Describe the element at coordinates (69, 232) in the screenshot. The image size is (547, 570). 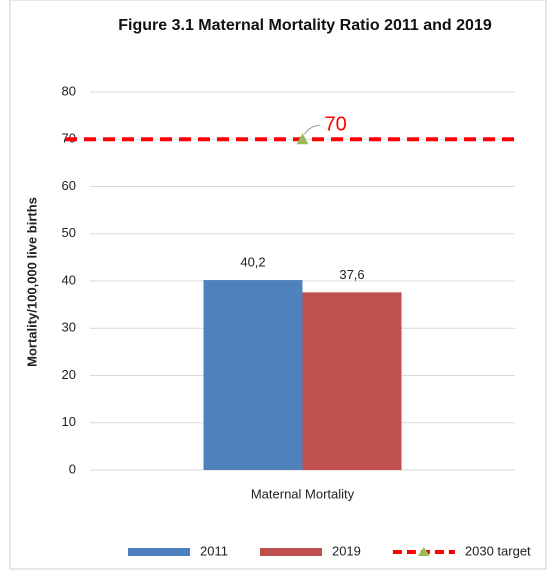
I see `y-tick-label: 50` at that location.